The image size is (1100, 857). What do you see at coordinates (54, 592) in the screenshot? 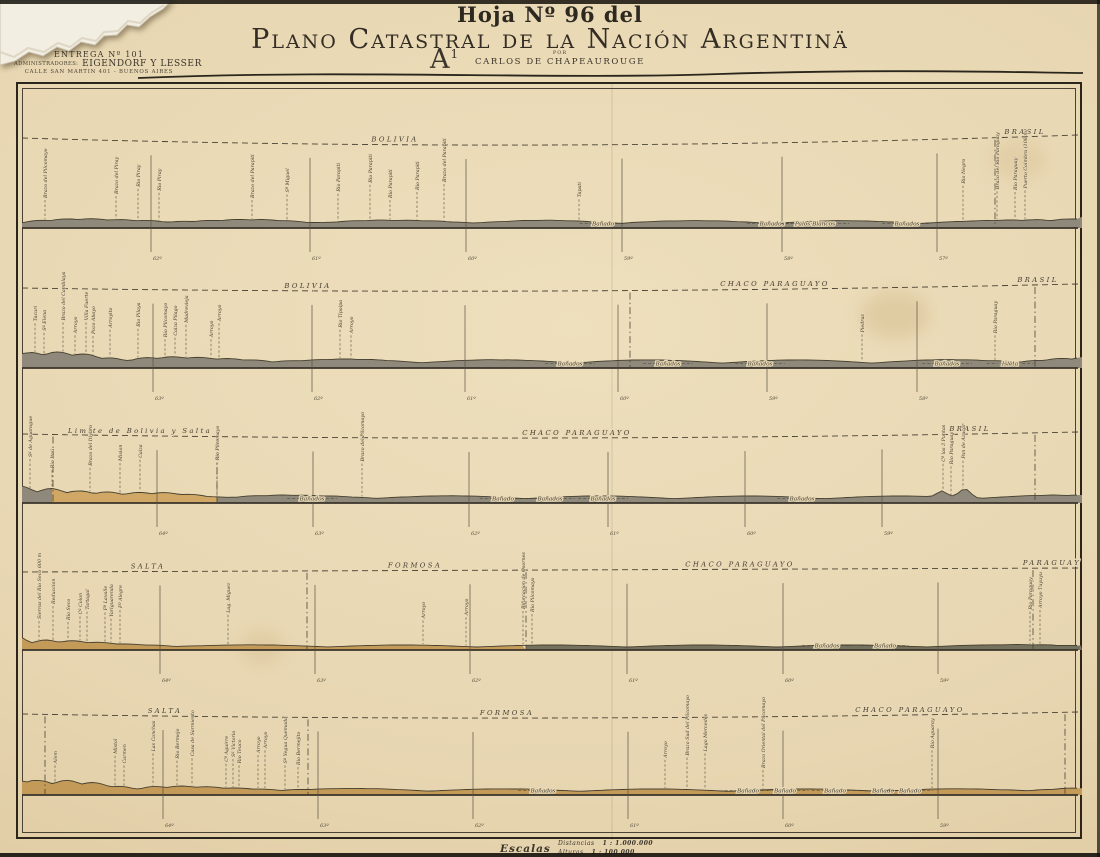
I see `feature-label: Reduccion` at bounding box center [54, 592].